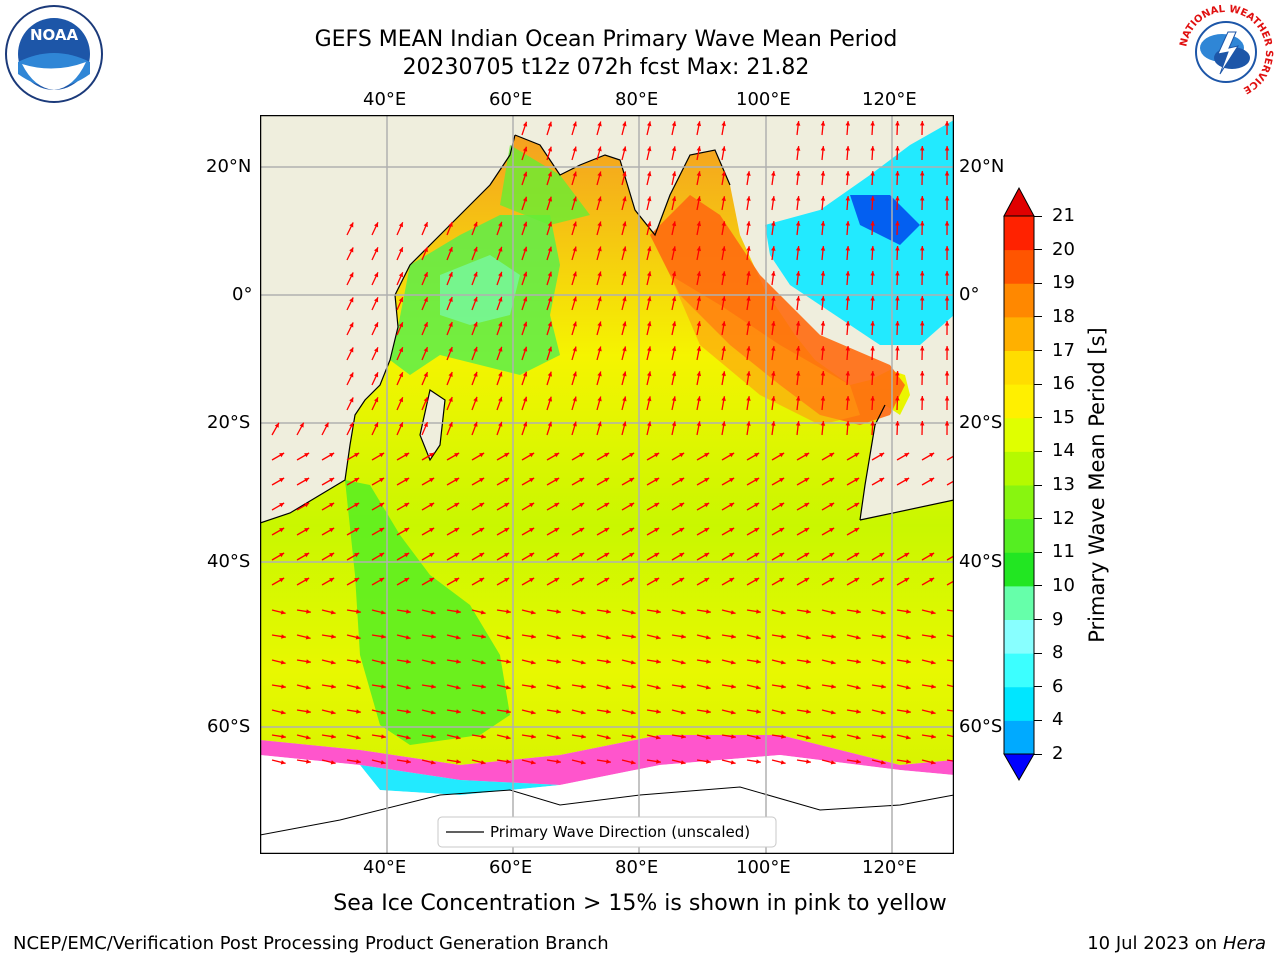 This screenshot has width=1280, height=960. Describe the element at coordinates (1226, 52) in the screenshot. I see `nws-logo: NATIONAL WEATHER SERVICE` at that location.